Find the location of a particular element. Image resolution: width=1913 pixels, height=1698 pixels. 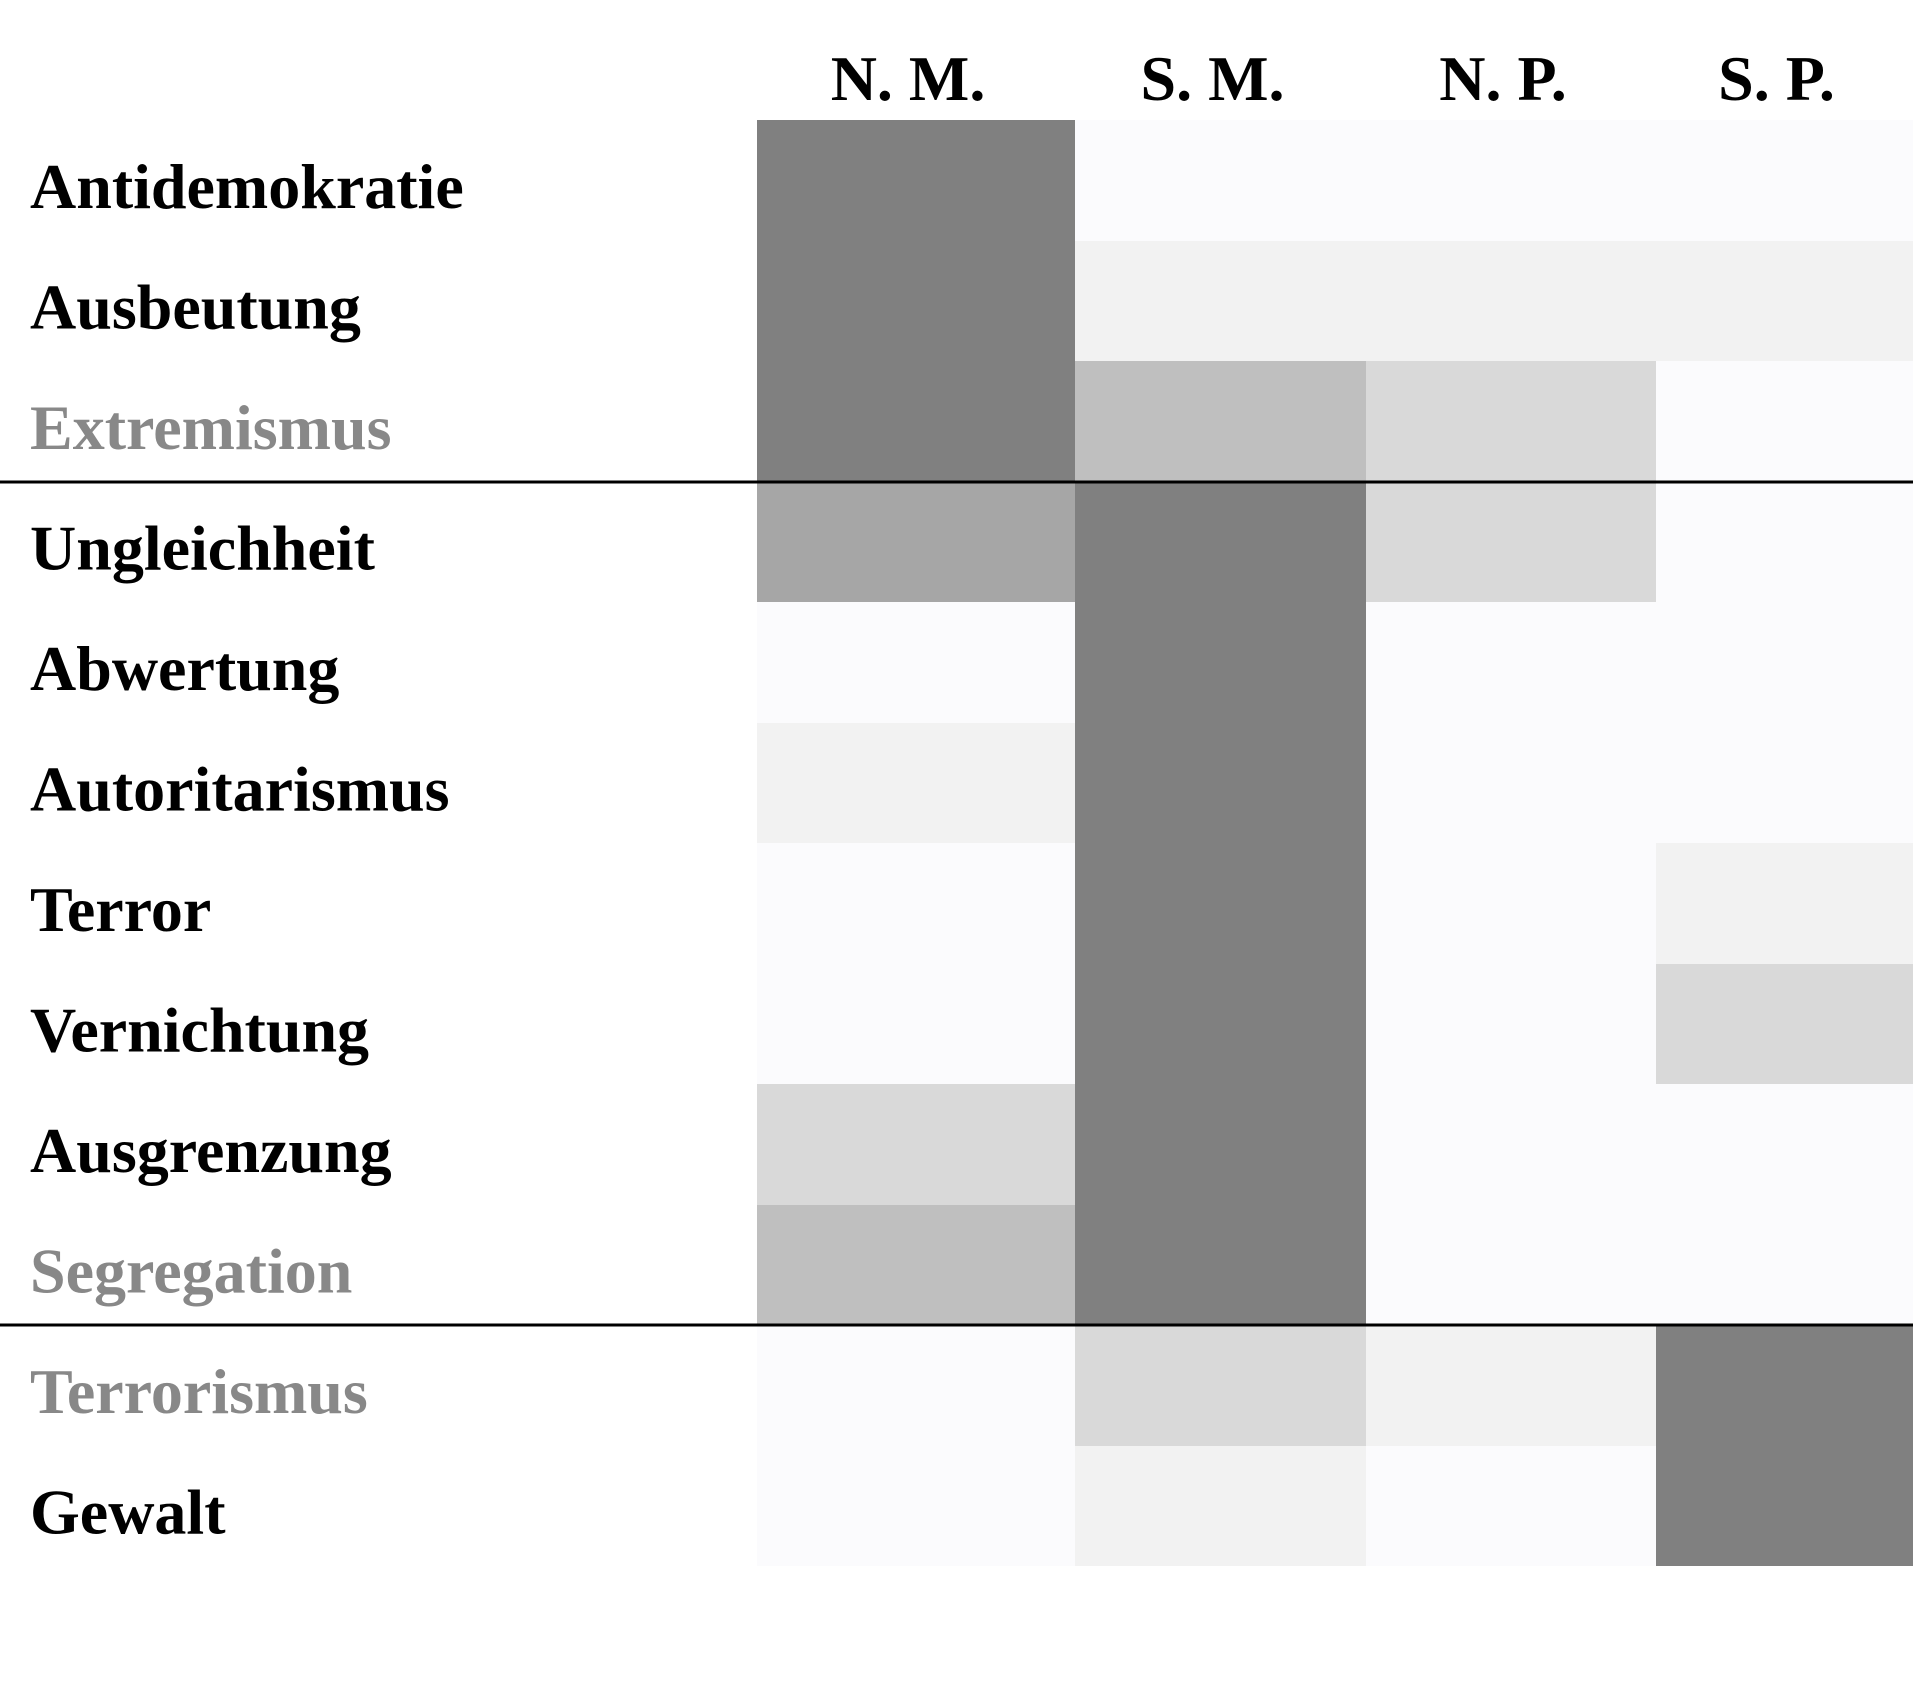

cell-ausgrenzung-n-p is located at coordinates (1511, 1144).